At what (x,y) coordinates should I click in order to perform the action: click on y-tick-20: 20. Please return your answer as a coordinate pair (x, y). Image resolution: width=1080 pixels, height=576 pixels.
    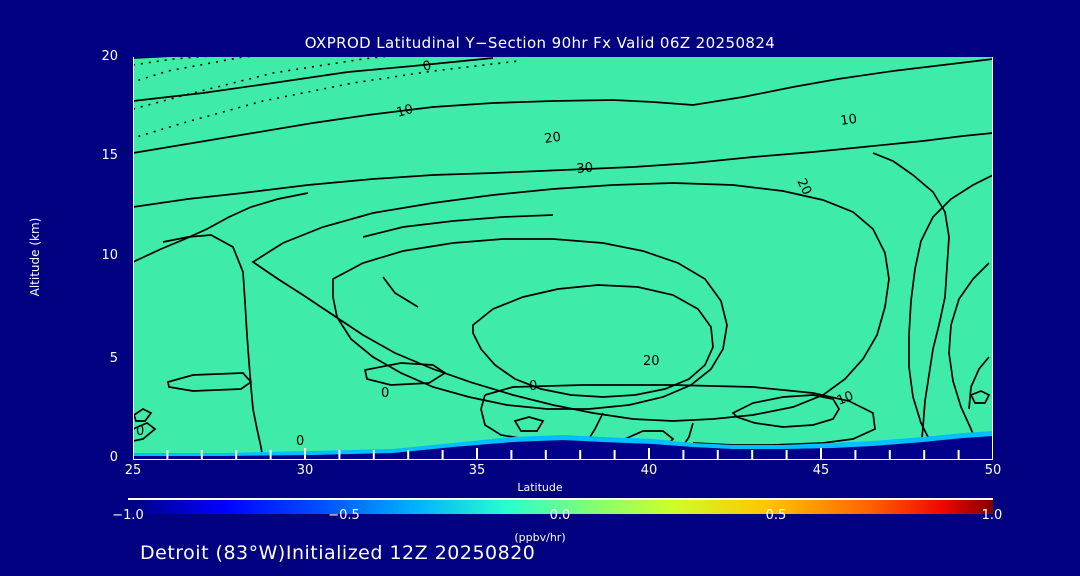
    Looking at the image, I should click on (109, 56).